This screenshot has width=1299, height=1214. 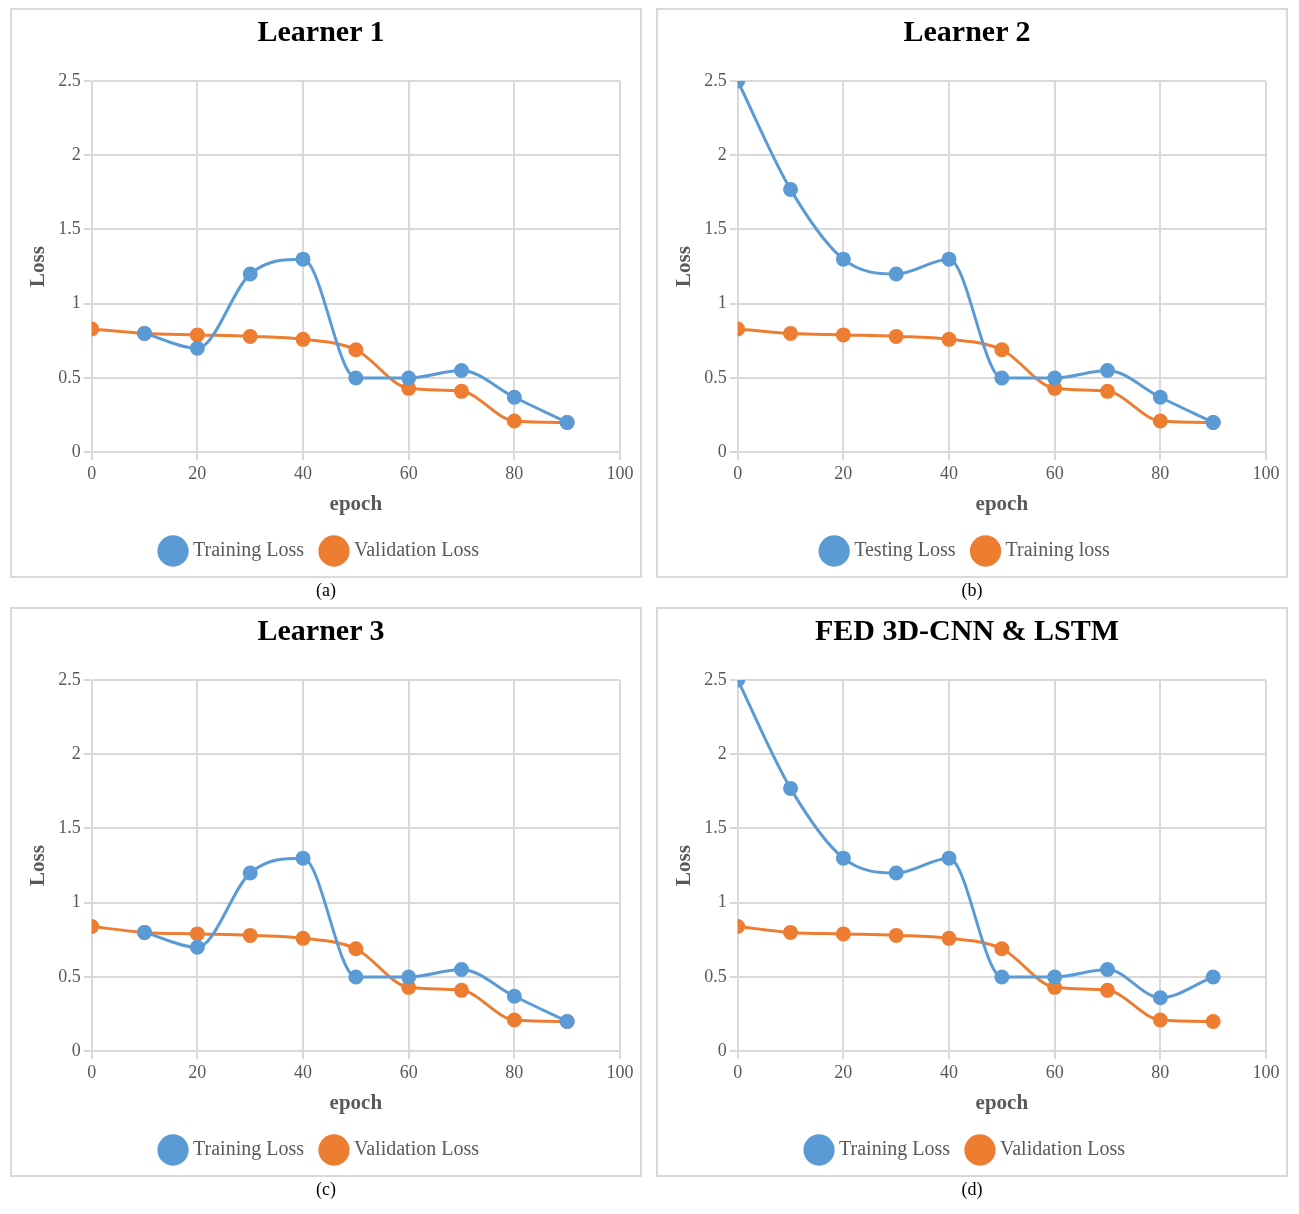 I want to click on text: (b), so click(x=972, y=590).